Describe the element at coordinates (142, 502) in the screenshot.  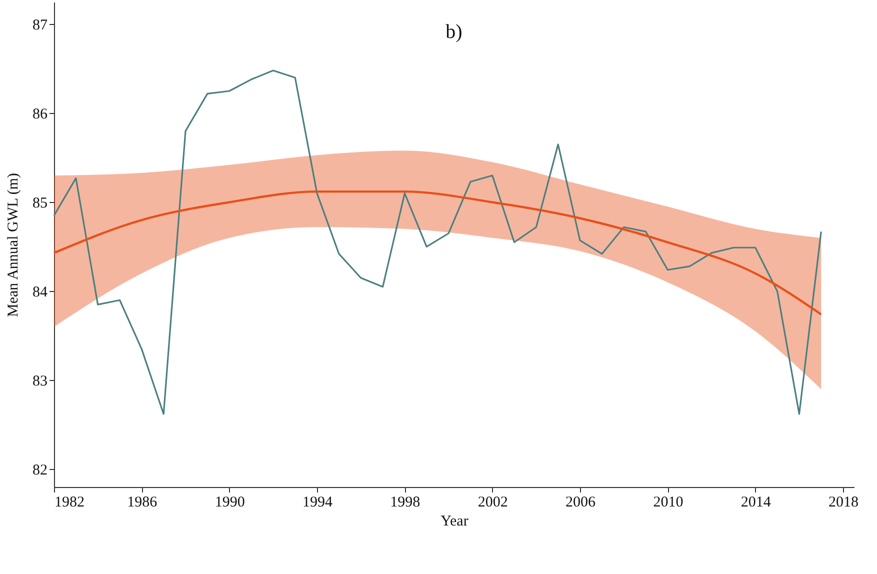
I see `x-tick-label: 1986` at that location.